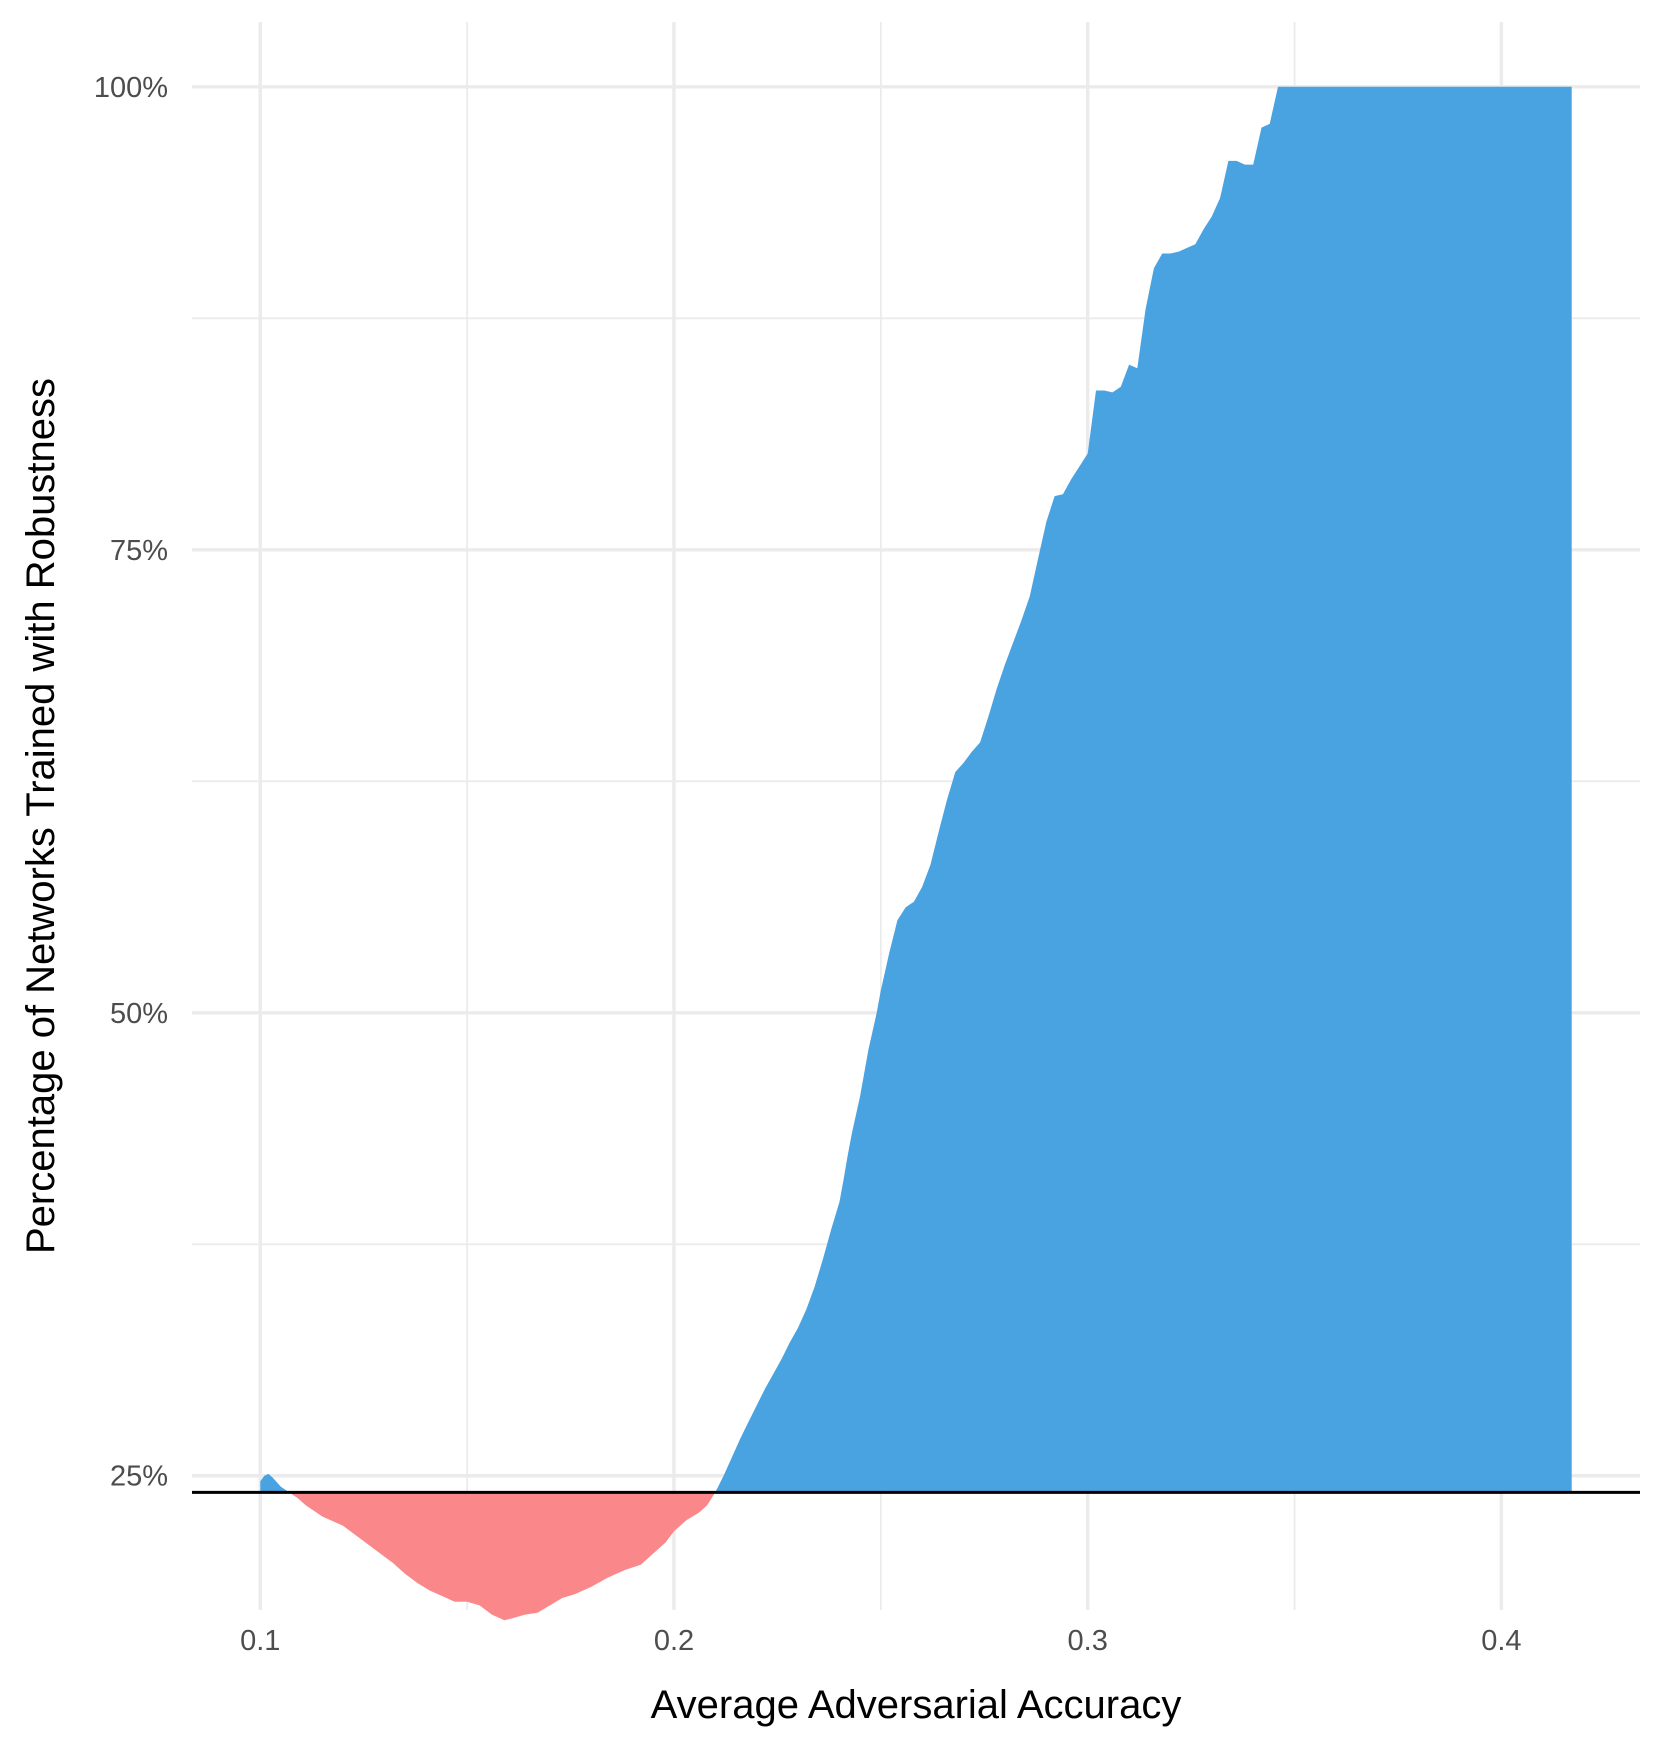 This screenshot has width=1658, height=1758. What do you see at coordinates (131, 782) in the screenshot?
I see `y-axis-ticks: 25% 50% 75% 100%` at bounding box center [131, 782].